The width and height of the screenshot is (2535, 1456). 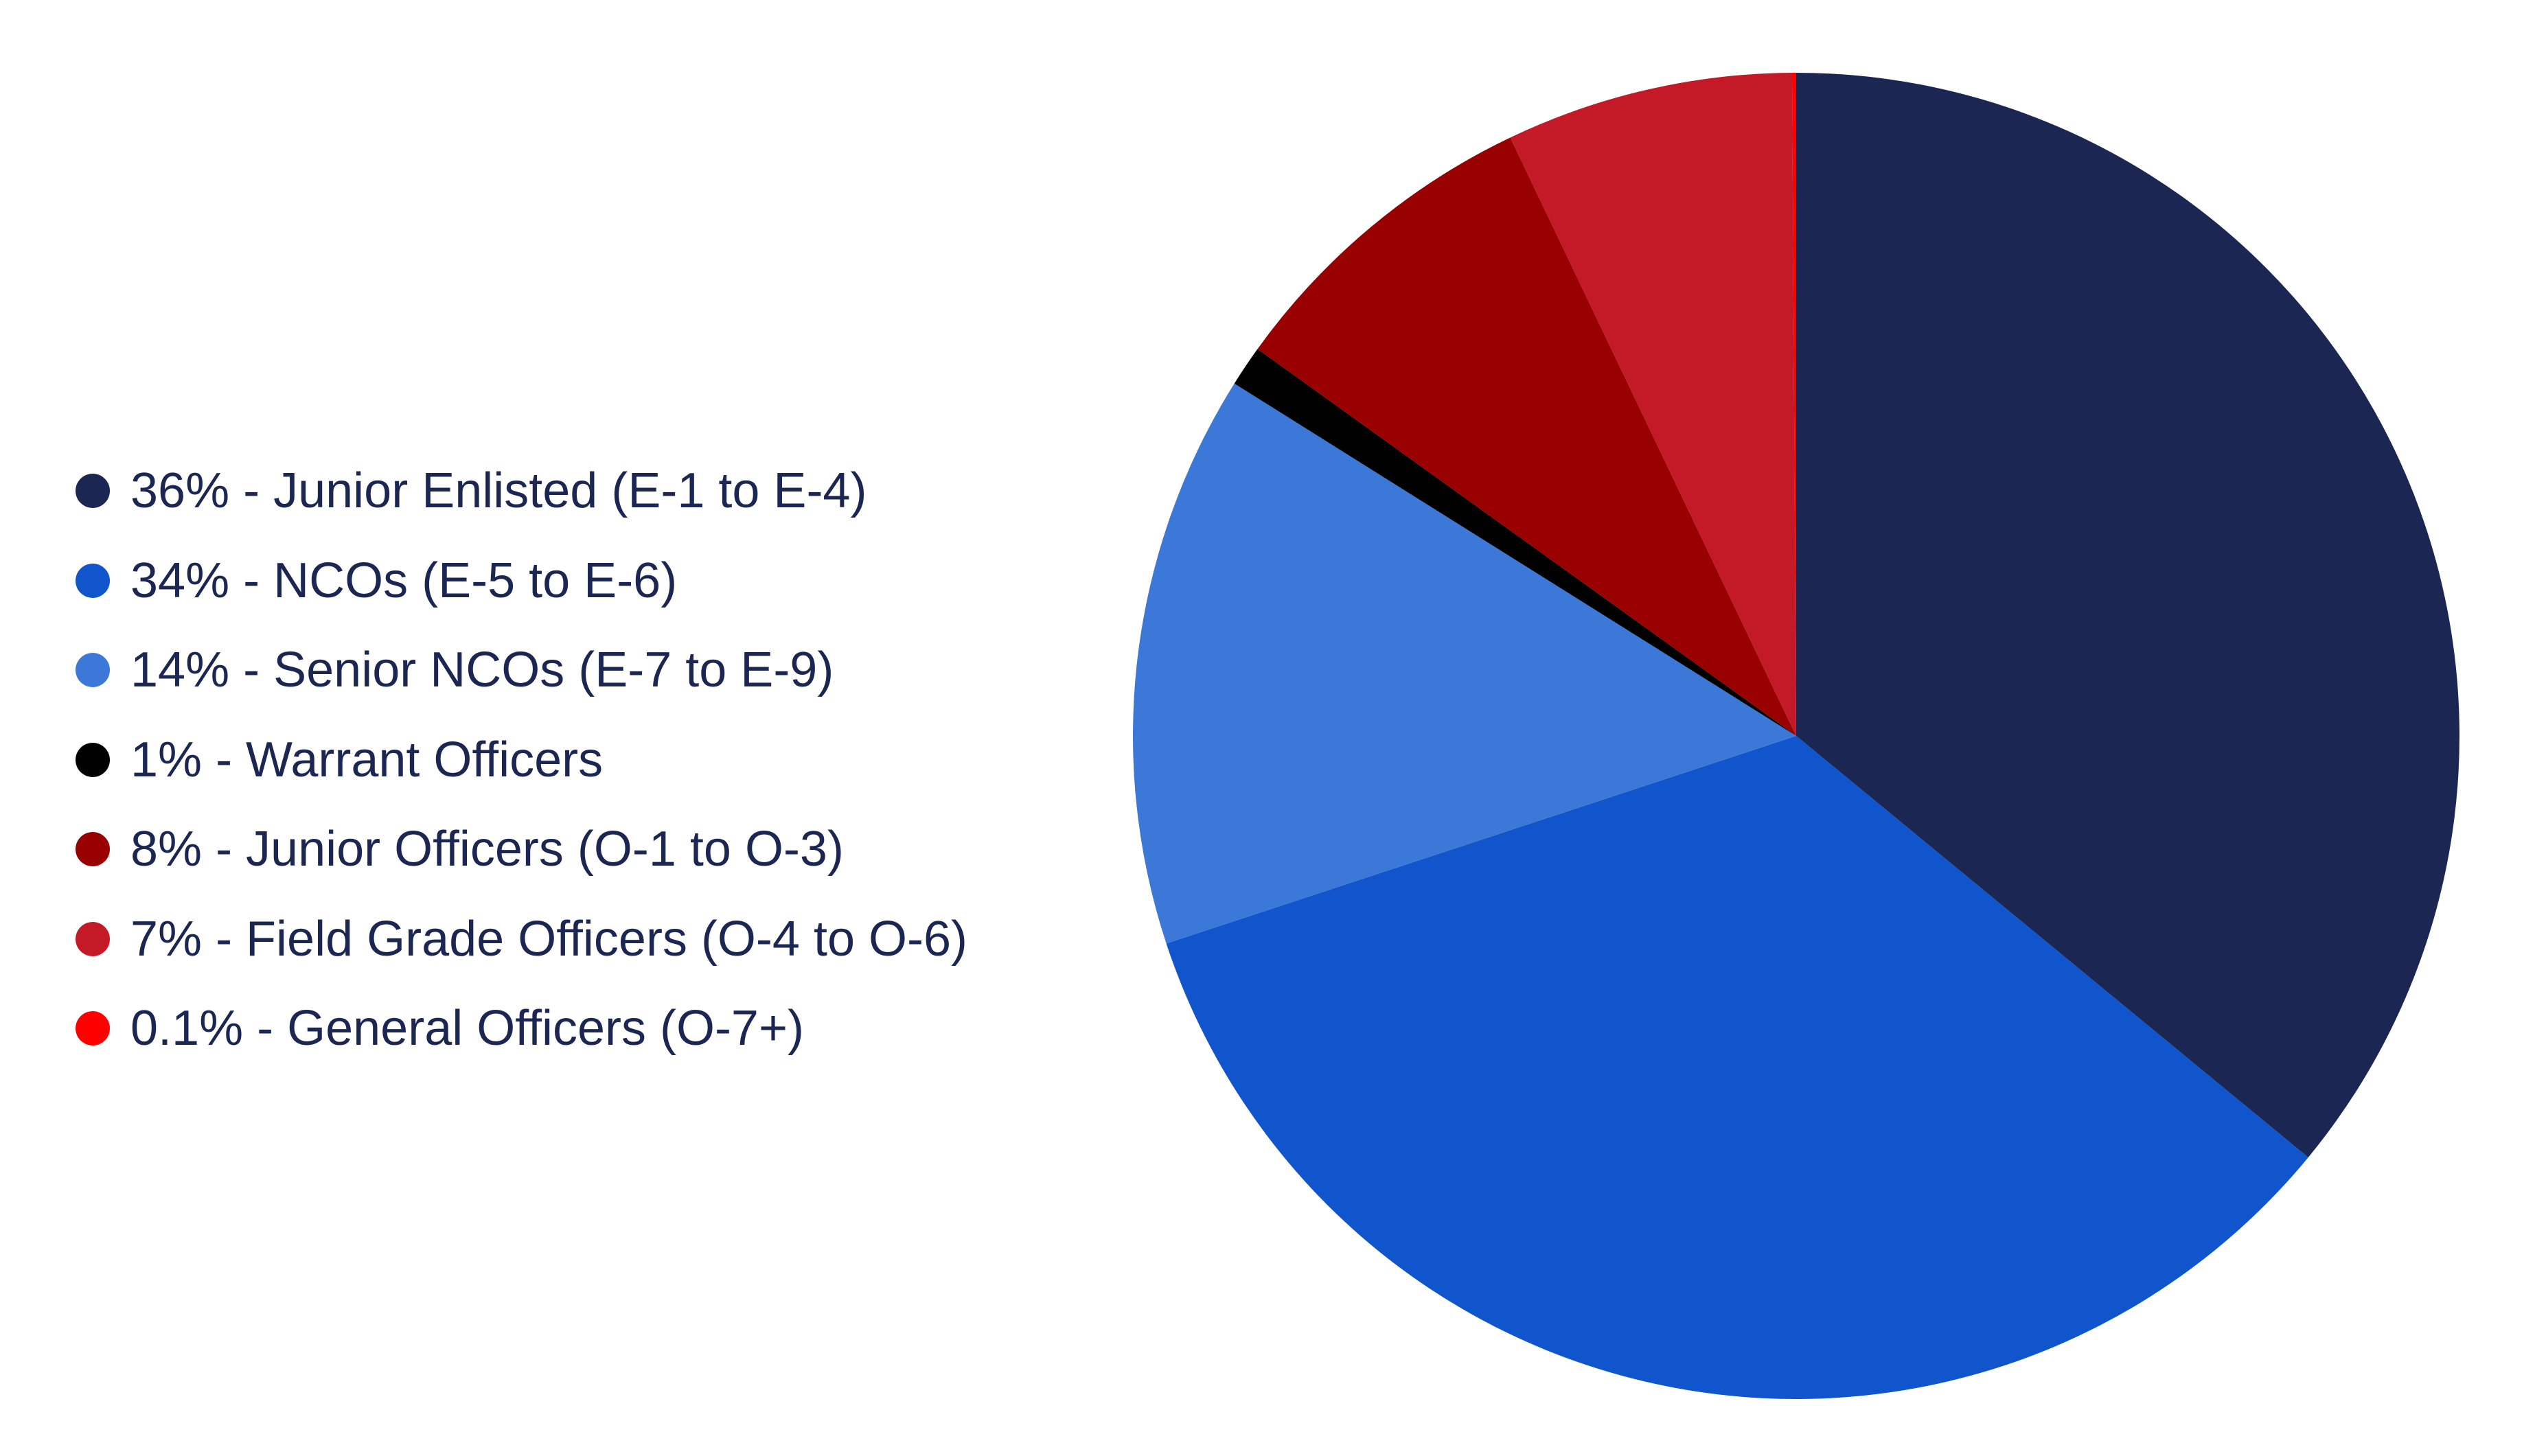 I want to click on legend-item-field-grade-officers: 7% - Field Grade Officers (O-4 to O-6), so click(x=521, y=939).